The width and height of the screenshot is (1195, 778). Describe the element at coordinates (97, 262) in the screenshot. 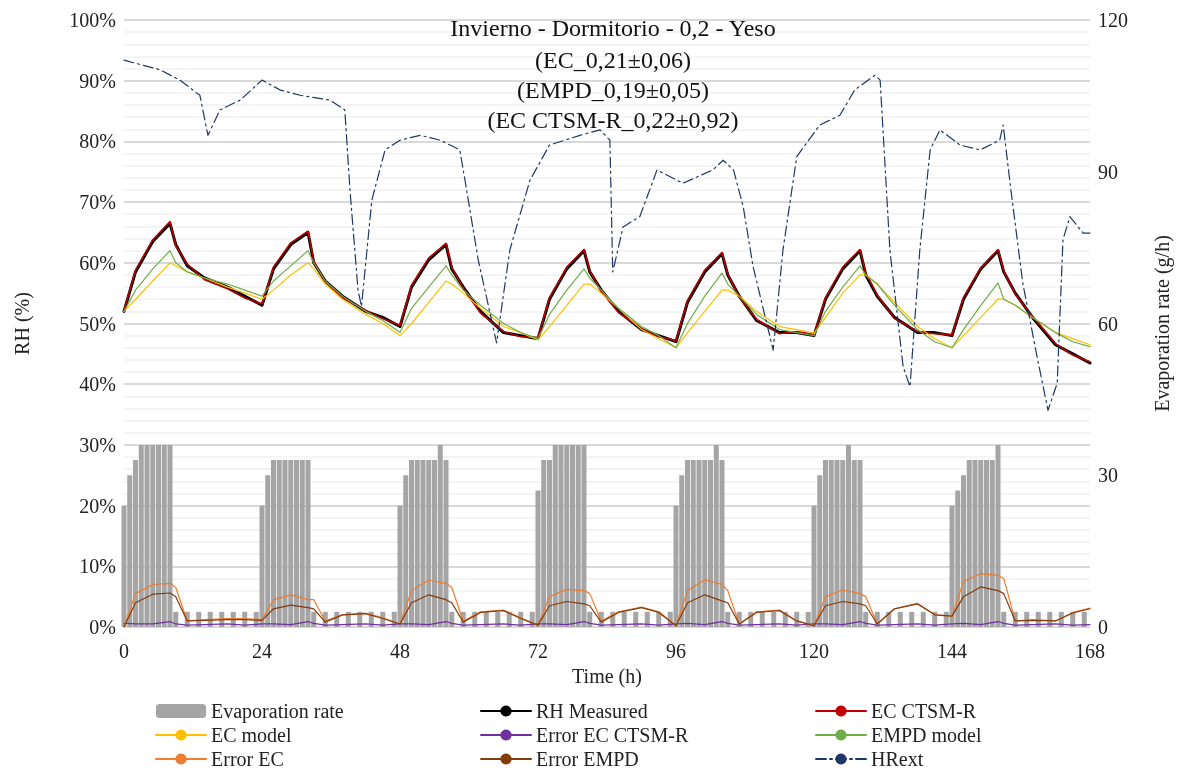

I see `y-tick-label: 60%` at that location.